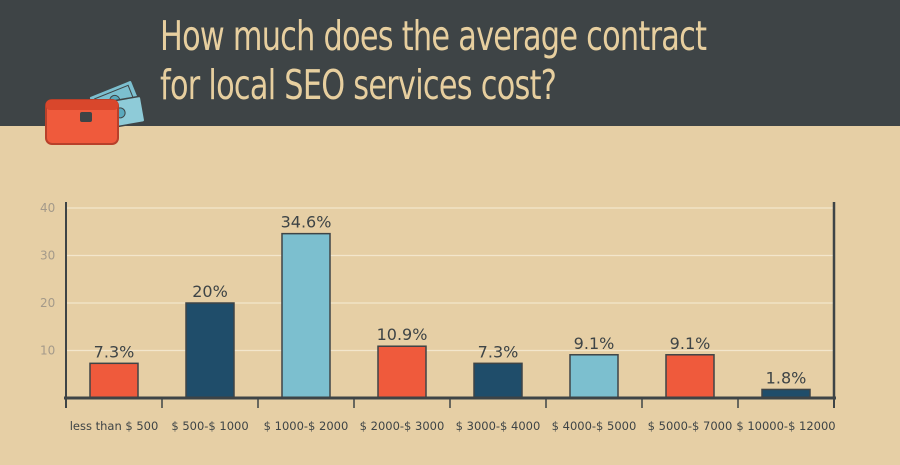 This screenshot has height=465, width=900. I want to click on x-tick-label-2: $ 500-$ 1000, so click(209, 426).